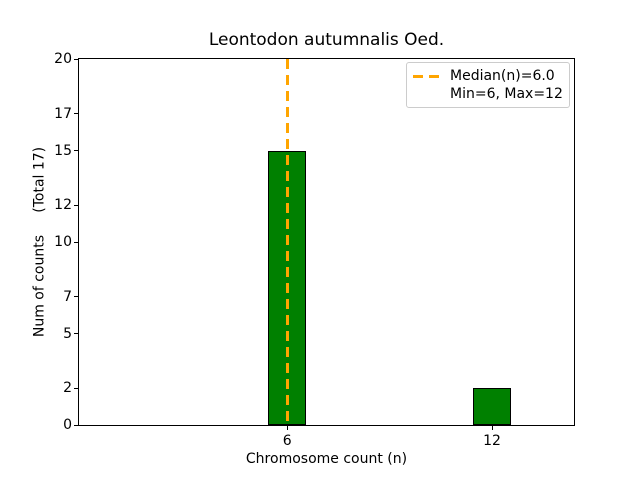 The height and width of the screenshot is (480, 640). Describe the element at coordinates (287, 242) in the screenshot. I see `median-line` at that location.